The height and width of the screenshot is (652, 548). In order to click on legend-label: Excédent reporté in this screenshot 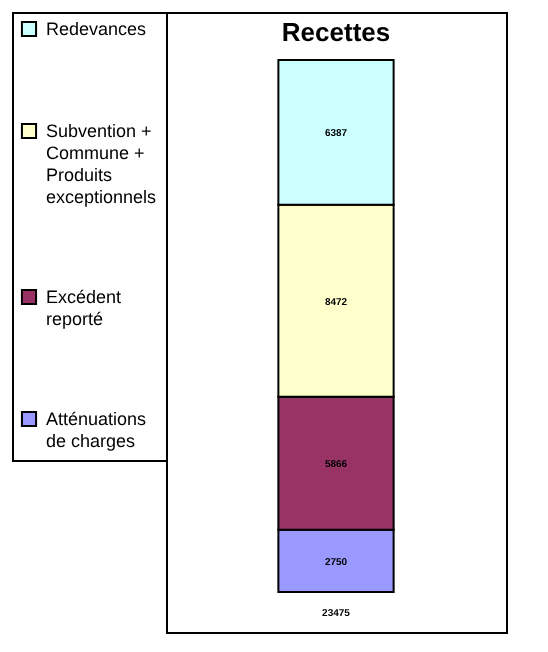, I will do `click(84, 308)`.